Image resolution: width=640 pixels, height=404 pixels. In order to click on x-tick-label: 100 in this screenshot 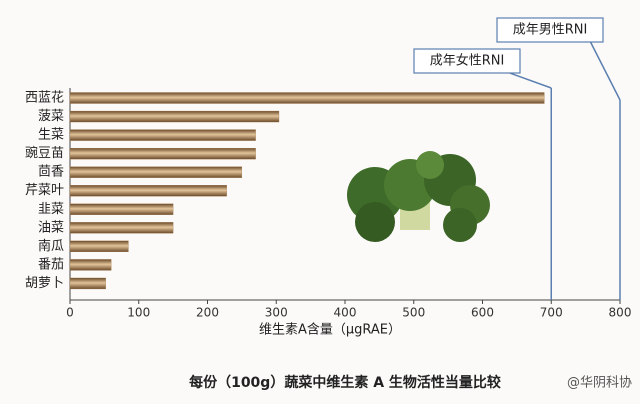, I will do `click(138, 313)`.